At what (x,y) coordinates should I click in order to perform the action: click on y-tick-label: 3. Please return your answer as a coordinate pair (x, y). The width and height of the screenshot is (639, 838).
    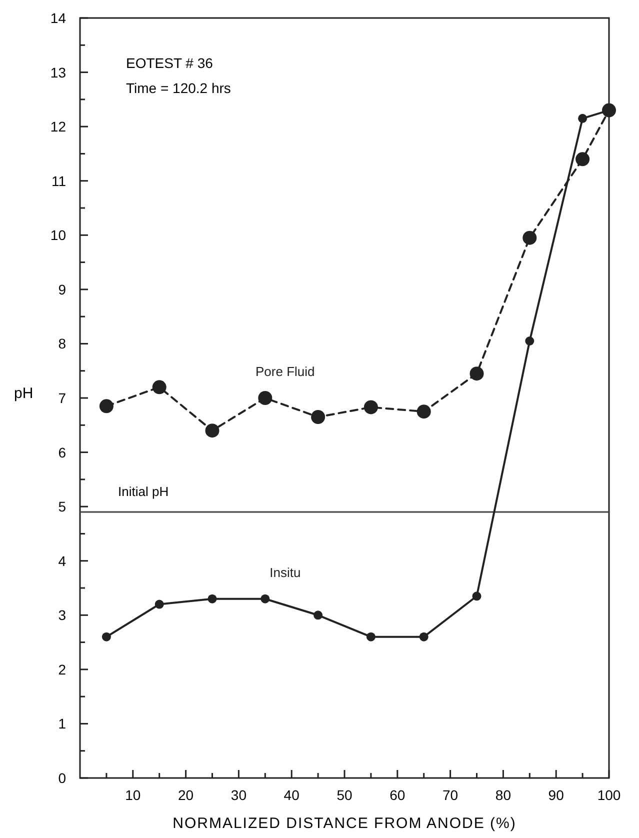
    Looking at the image, I should click on (62, 615).